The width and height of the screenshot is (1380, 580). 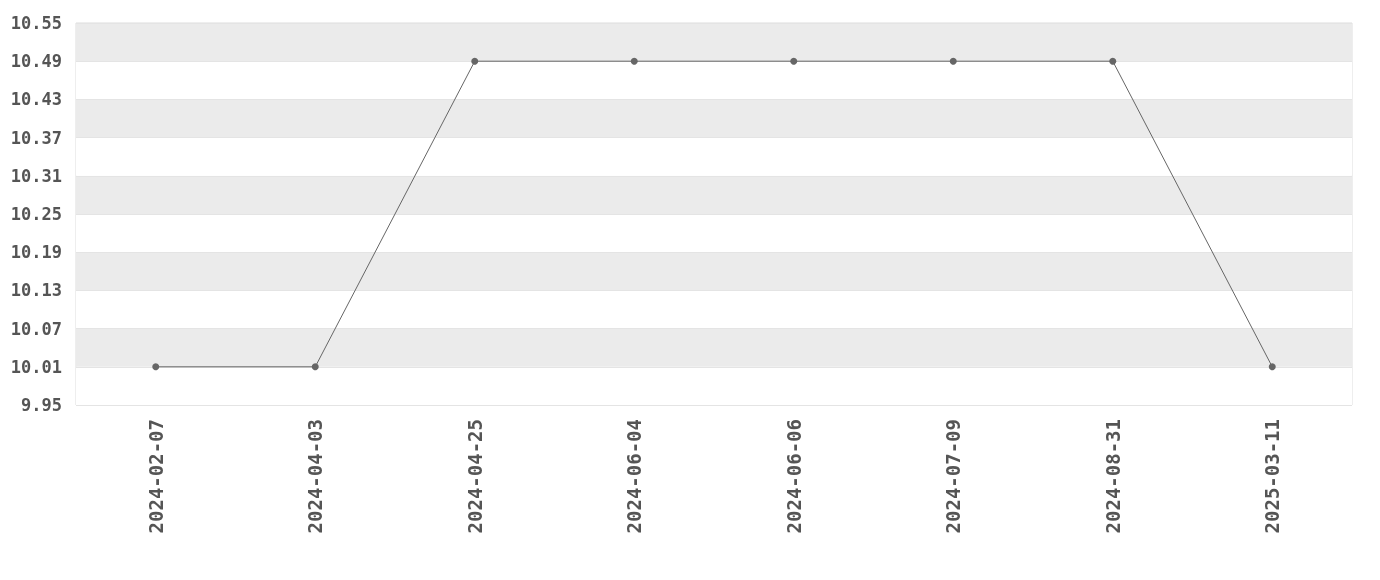 What do you see at coordinates (36, 137) in the screenshot?
I see `y-tick-label: 10.37` at bounding box center [36, 137].